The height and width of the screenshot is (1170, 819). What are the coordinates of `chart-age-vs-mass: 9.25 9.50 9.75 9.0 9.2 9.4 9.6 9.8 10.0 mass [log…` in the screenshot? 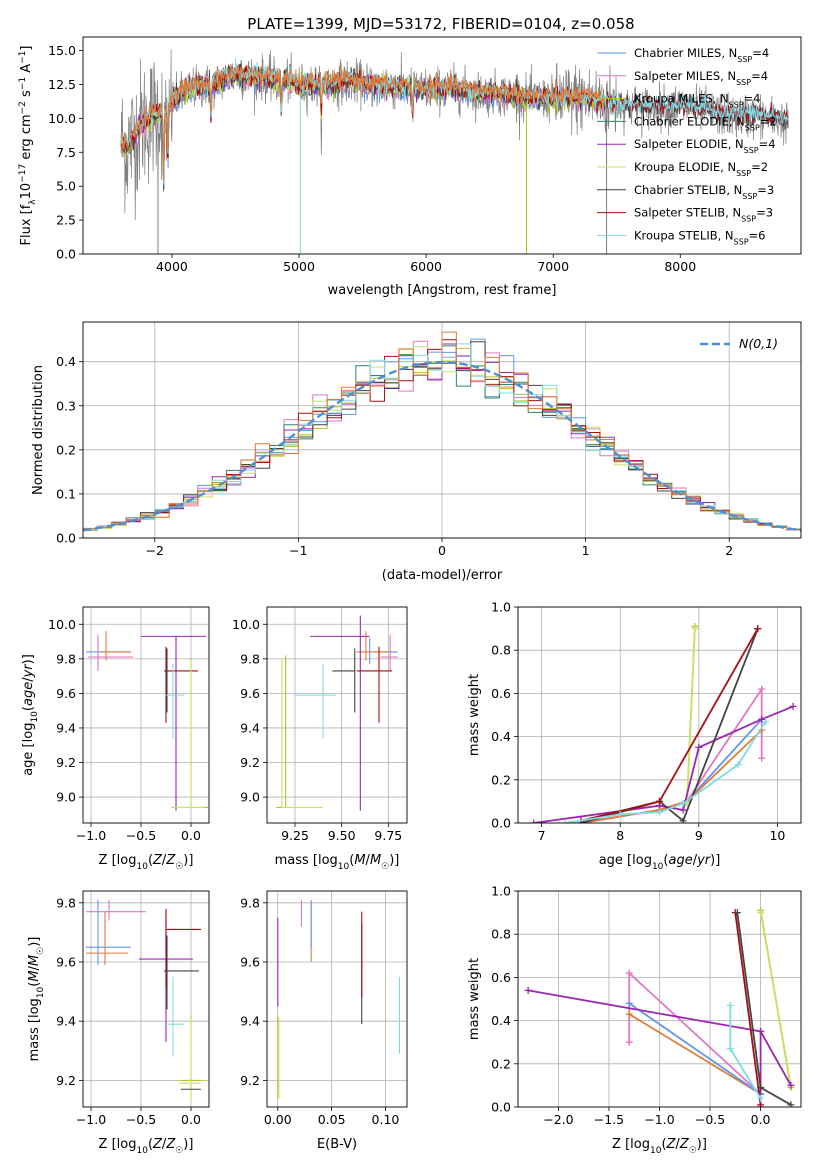 It's located at (320, 739).